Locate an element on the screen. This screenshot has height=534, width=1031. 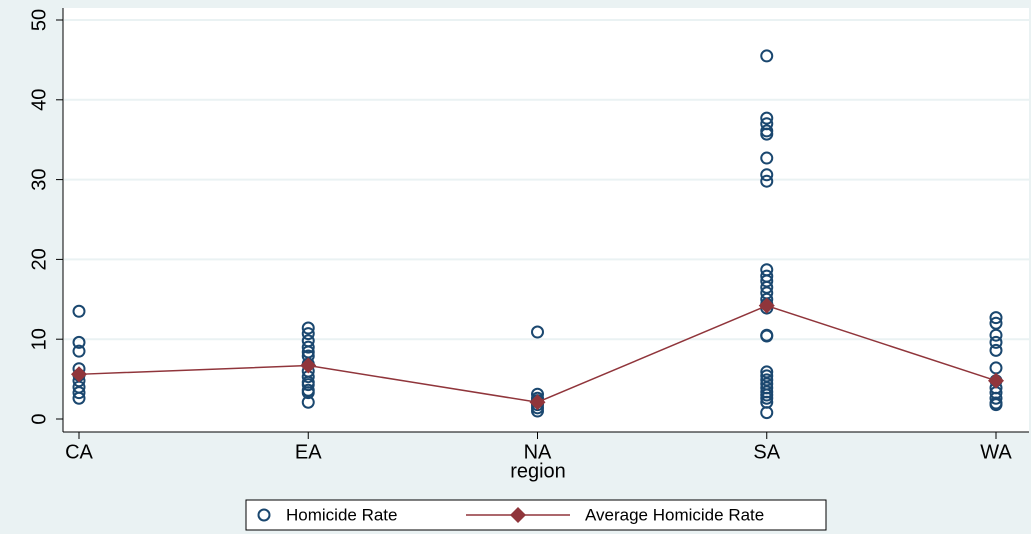
x-axis-label: region is located at coordinates (538, 471).